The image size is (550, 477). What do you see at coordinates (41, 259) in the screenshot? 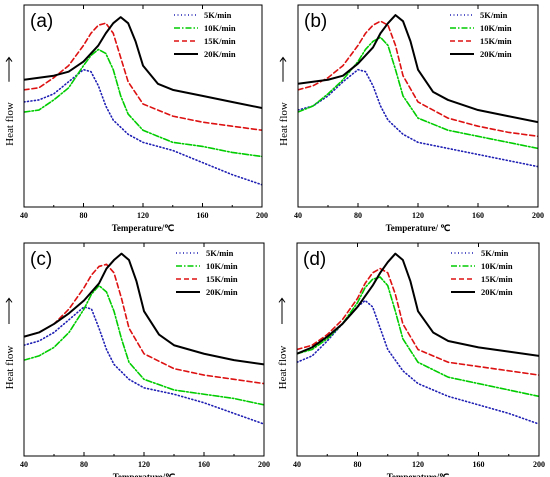
I see `panel-letter: (c)` at bounding box center [41, 259].